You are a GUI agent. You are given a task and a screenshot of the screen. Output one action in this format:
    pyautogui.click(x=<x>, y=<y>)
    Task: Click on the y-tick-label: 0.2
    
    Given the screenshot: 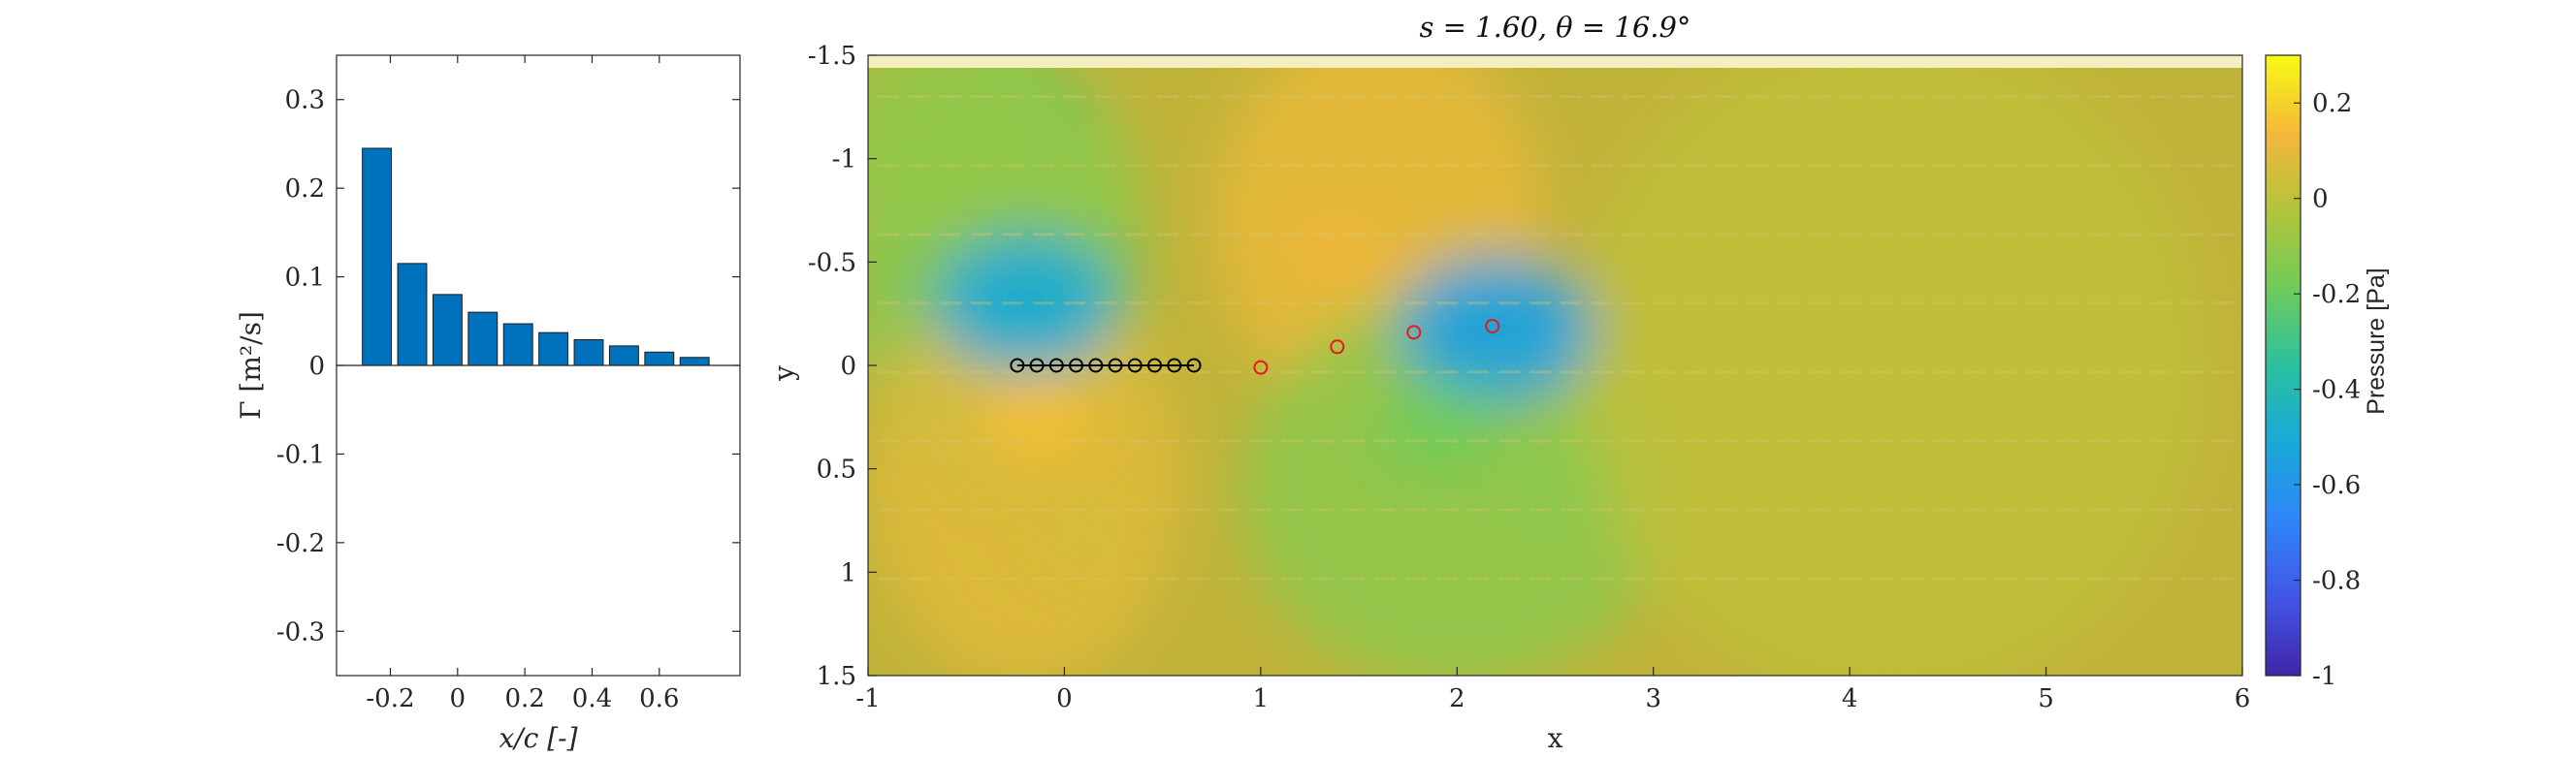 What is the action you would take?
    pyautogui.click(x=305, y=189)
    